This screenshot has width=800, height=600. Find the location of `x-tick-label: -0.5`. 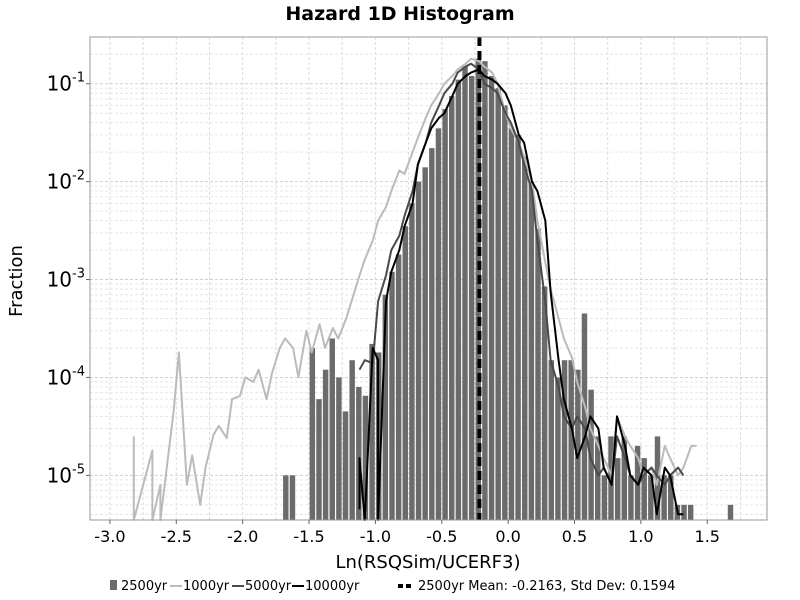

x-tick-label: -0.5 is located at coordinates (441, 536).